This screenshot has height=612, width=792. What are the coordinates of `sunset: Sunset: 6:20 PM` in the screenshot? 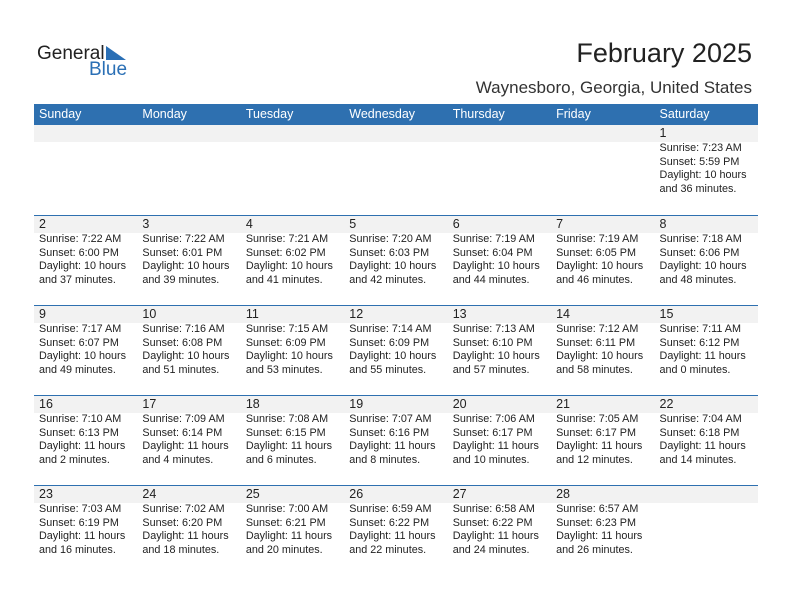 It's located at (182, 522).